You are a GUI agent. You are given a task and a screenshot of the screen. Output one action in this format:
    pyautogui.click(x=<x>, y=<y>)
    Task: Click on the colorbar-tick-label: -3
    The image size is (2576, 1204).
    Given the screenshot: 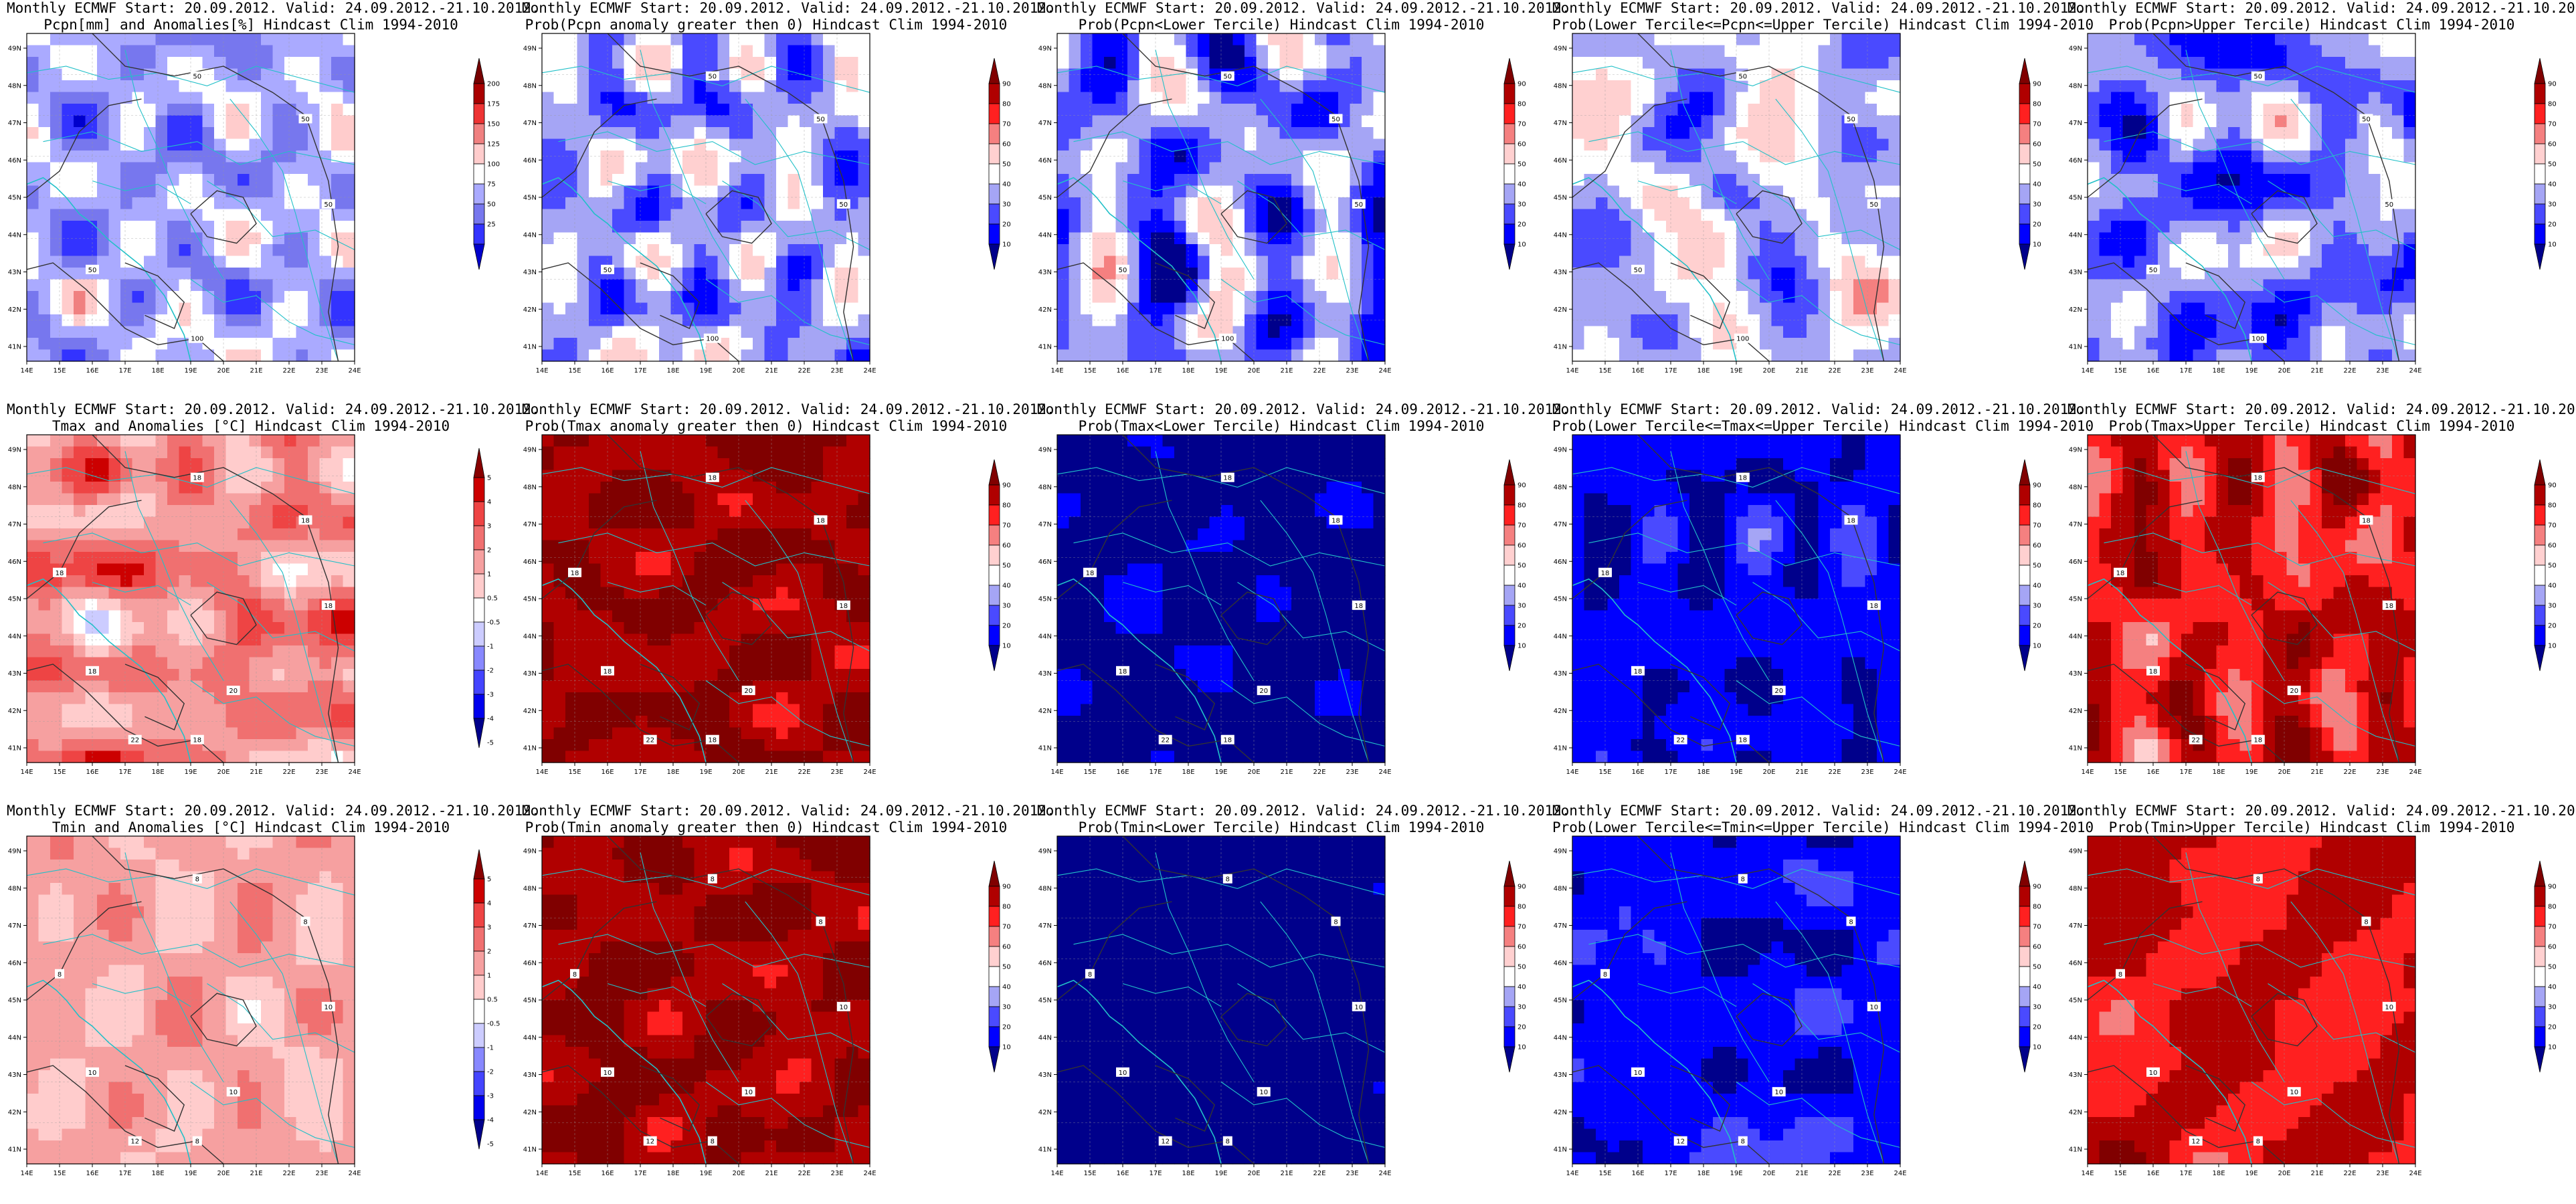 What is the action you would take?
    pyautogui.click(x=491, y=695)
    